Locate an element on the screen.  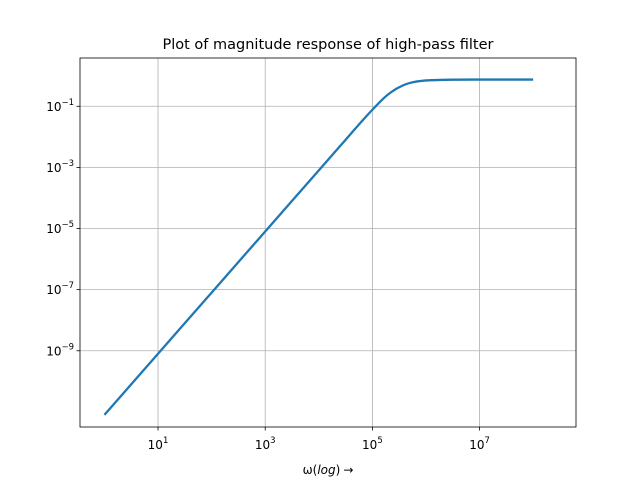
y-tick-label: 10⁻⁷ is located at coordinates (60, 289).